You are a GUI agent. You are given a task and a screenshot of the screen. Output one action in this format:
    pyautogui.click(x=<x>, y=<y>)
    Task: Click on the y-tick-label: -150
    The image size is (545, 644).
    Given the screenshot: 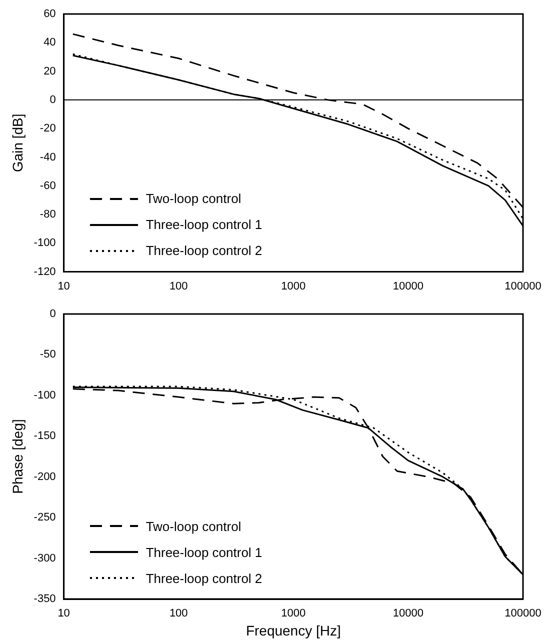 What is the action you would take?
    pyautogui.click(x=45, y=436)
    